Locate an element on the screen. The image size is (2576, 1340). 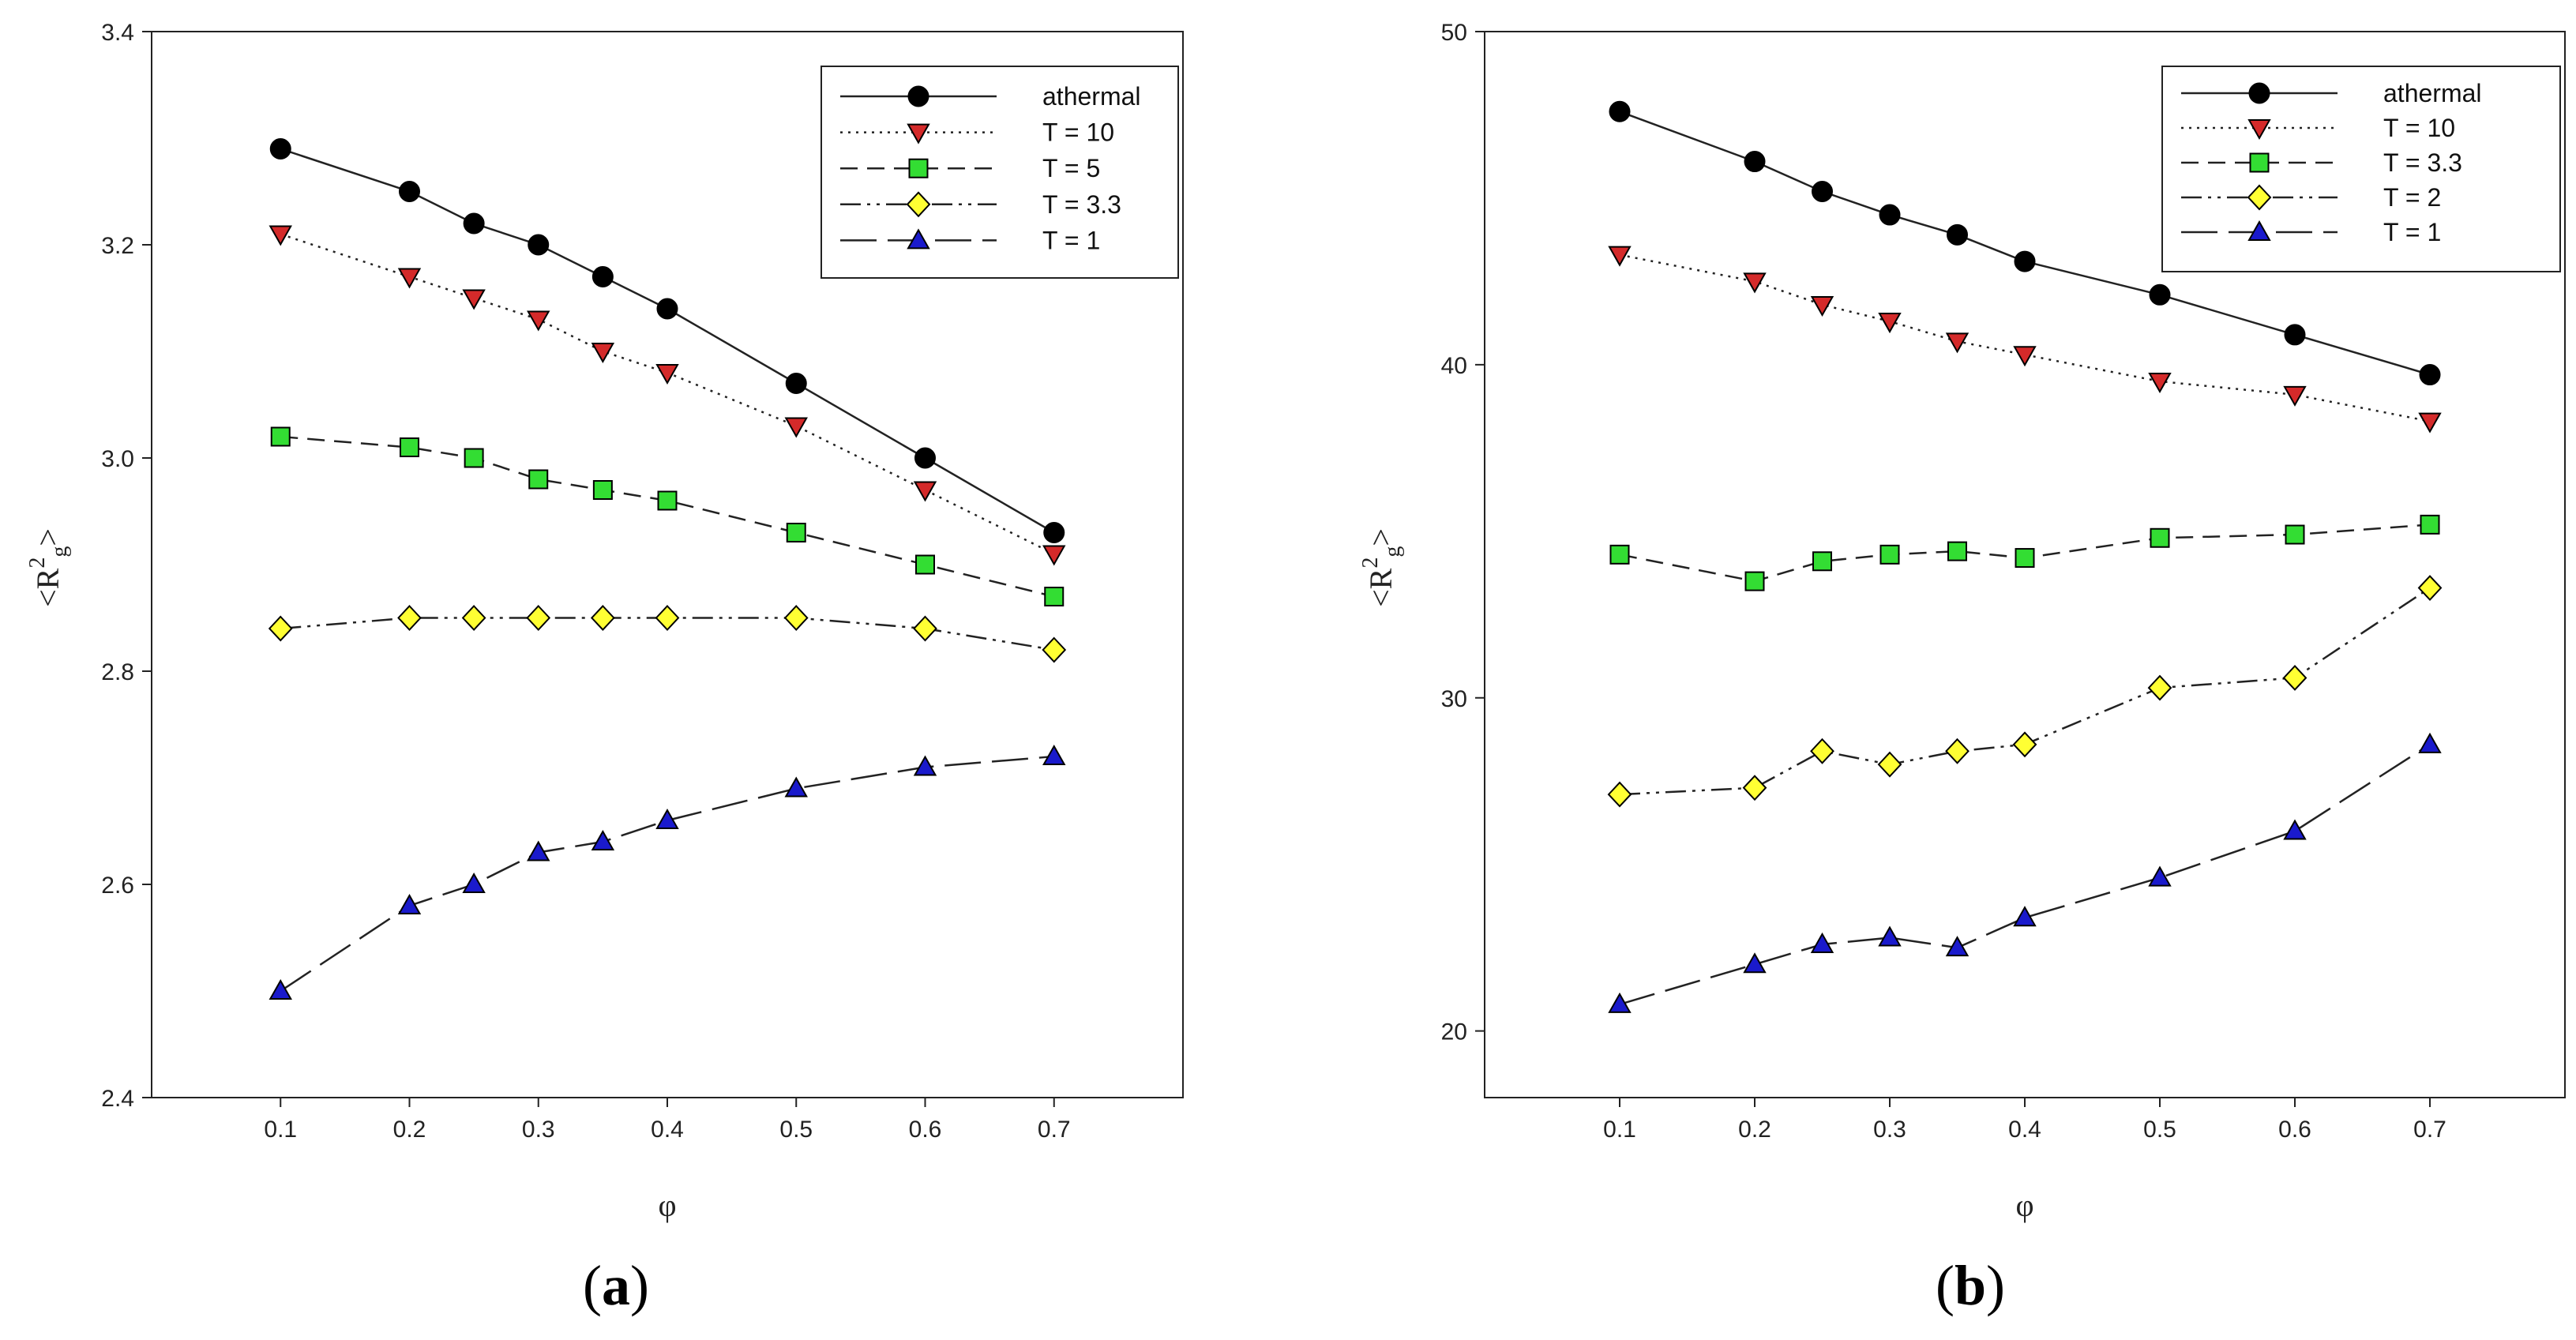
legend-label-a-1: T = 10 is located at coordinates (1078, 132).